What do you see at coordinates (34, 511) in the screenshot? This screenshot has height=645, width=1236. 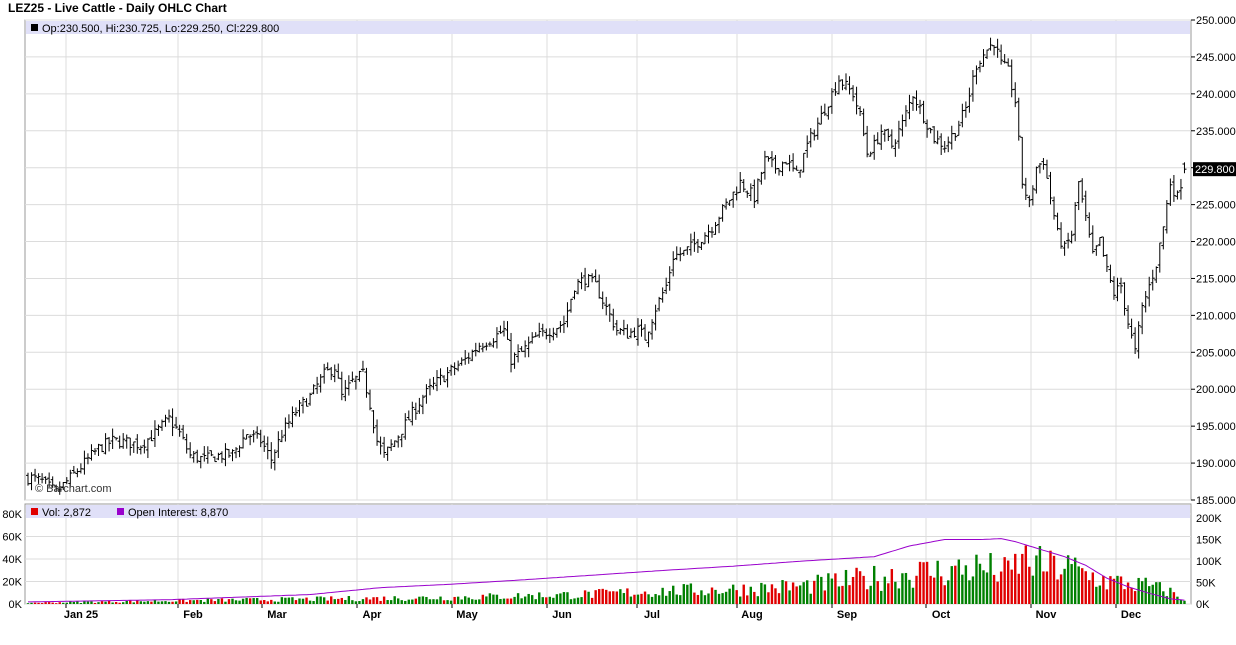 I see `vol-legend-swatch` at bounding box center [34, 511].